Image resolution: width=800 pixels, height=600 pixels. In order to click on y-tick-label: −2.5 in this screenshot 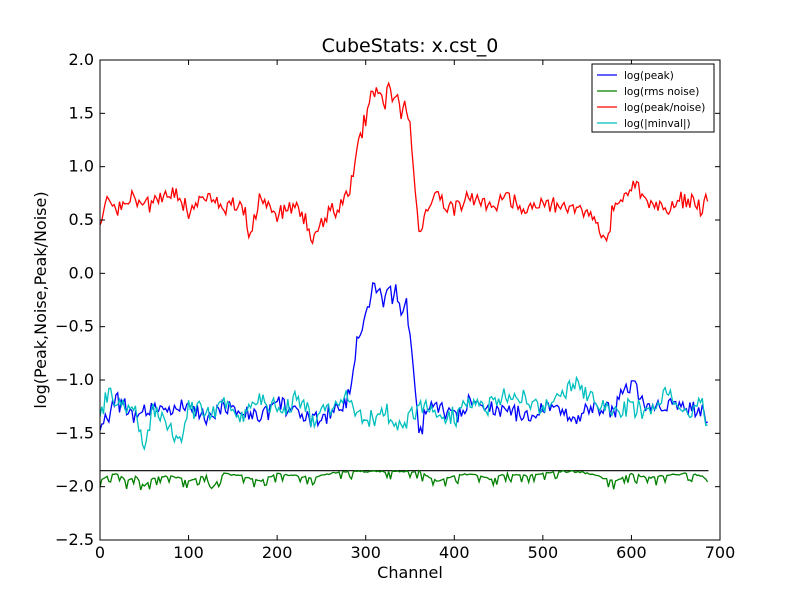, I will do `click(74, 539)`.